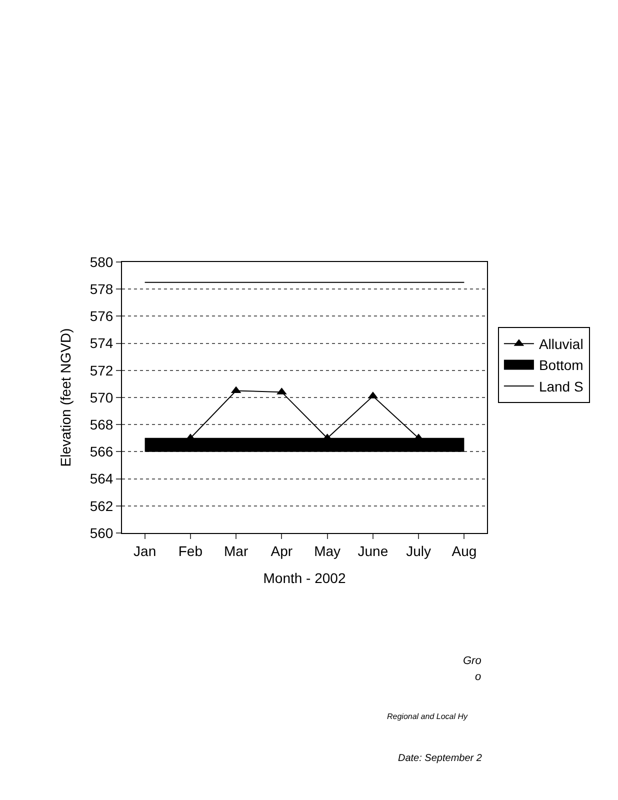 This screenshot has width=618, height=800. Describe the element at coordinates (102, 424) in the screenshot. I see `y-tick-label: 568` at that location.